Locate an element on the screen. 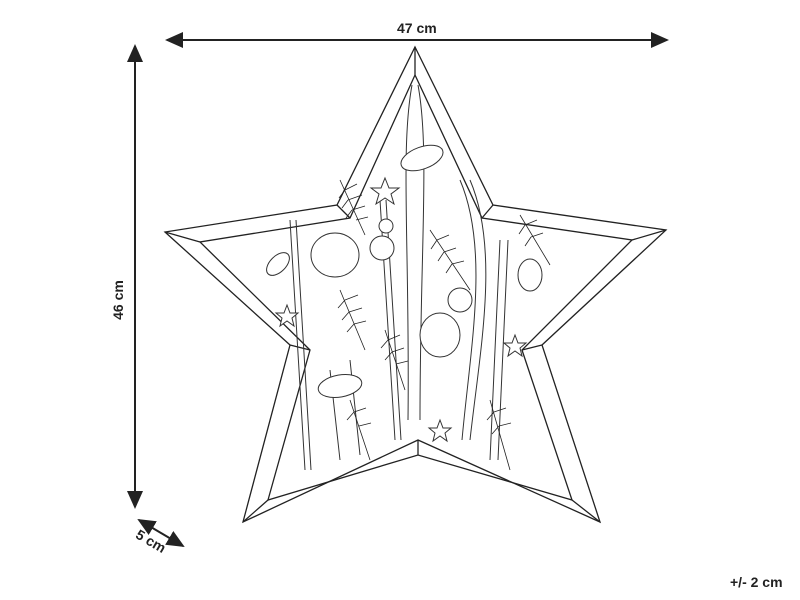 The height and width of the screenshot is (600, 800). tolerance-label: +/- 2 cm is located at coordinates (756, 582).